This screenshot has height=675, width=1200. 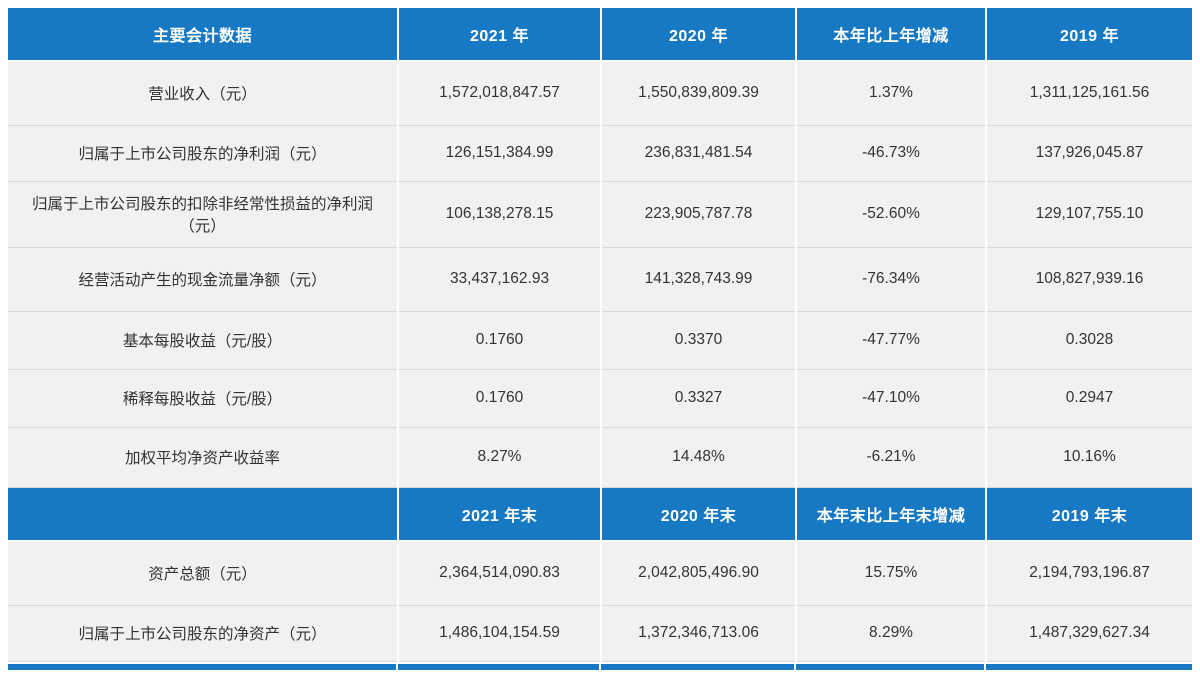 What do you see at coordinates (699, 398) in the screenshot?
I see `cell-2020: 0.3327` at bounding box center [699, 398].